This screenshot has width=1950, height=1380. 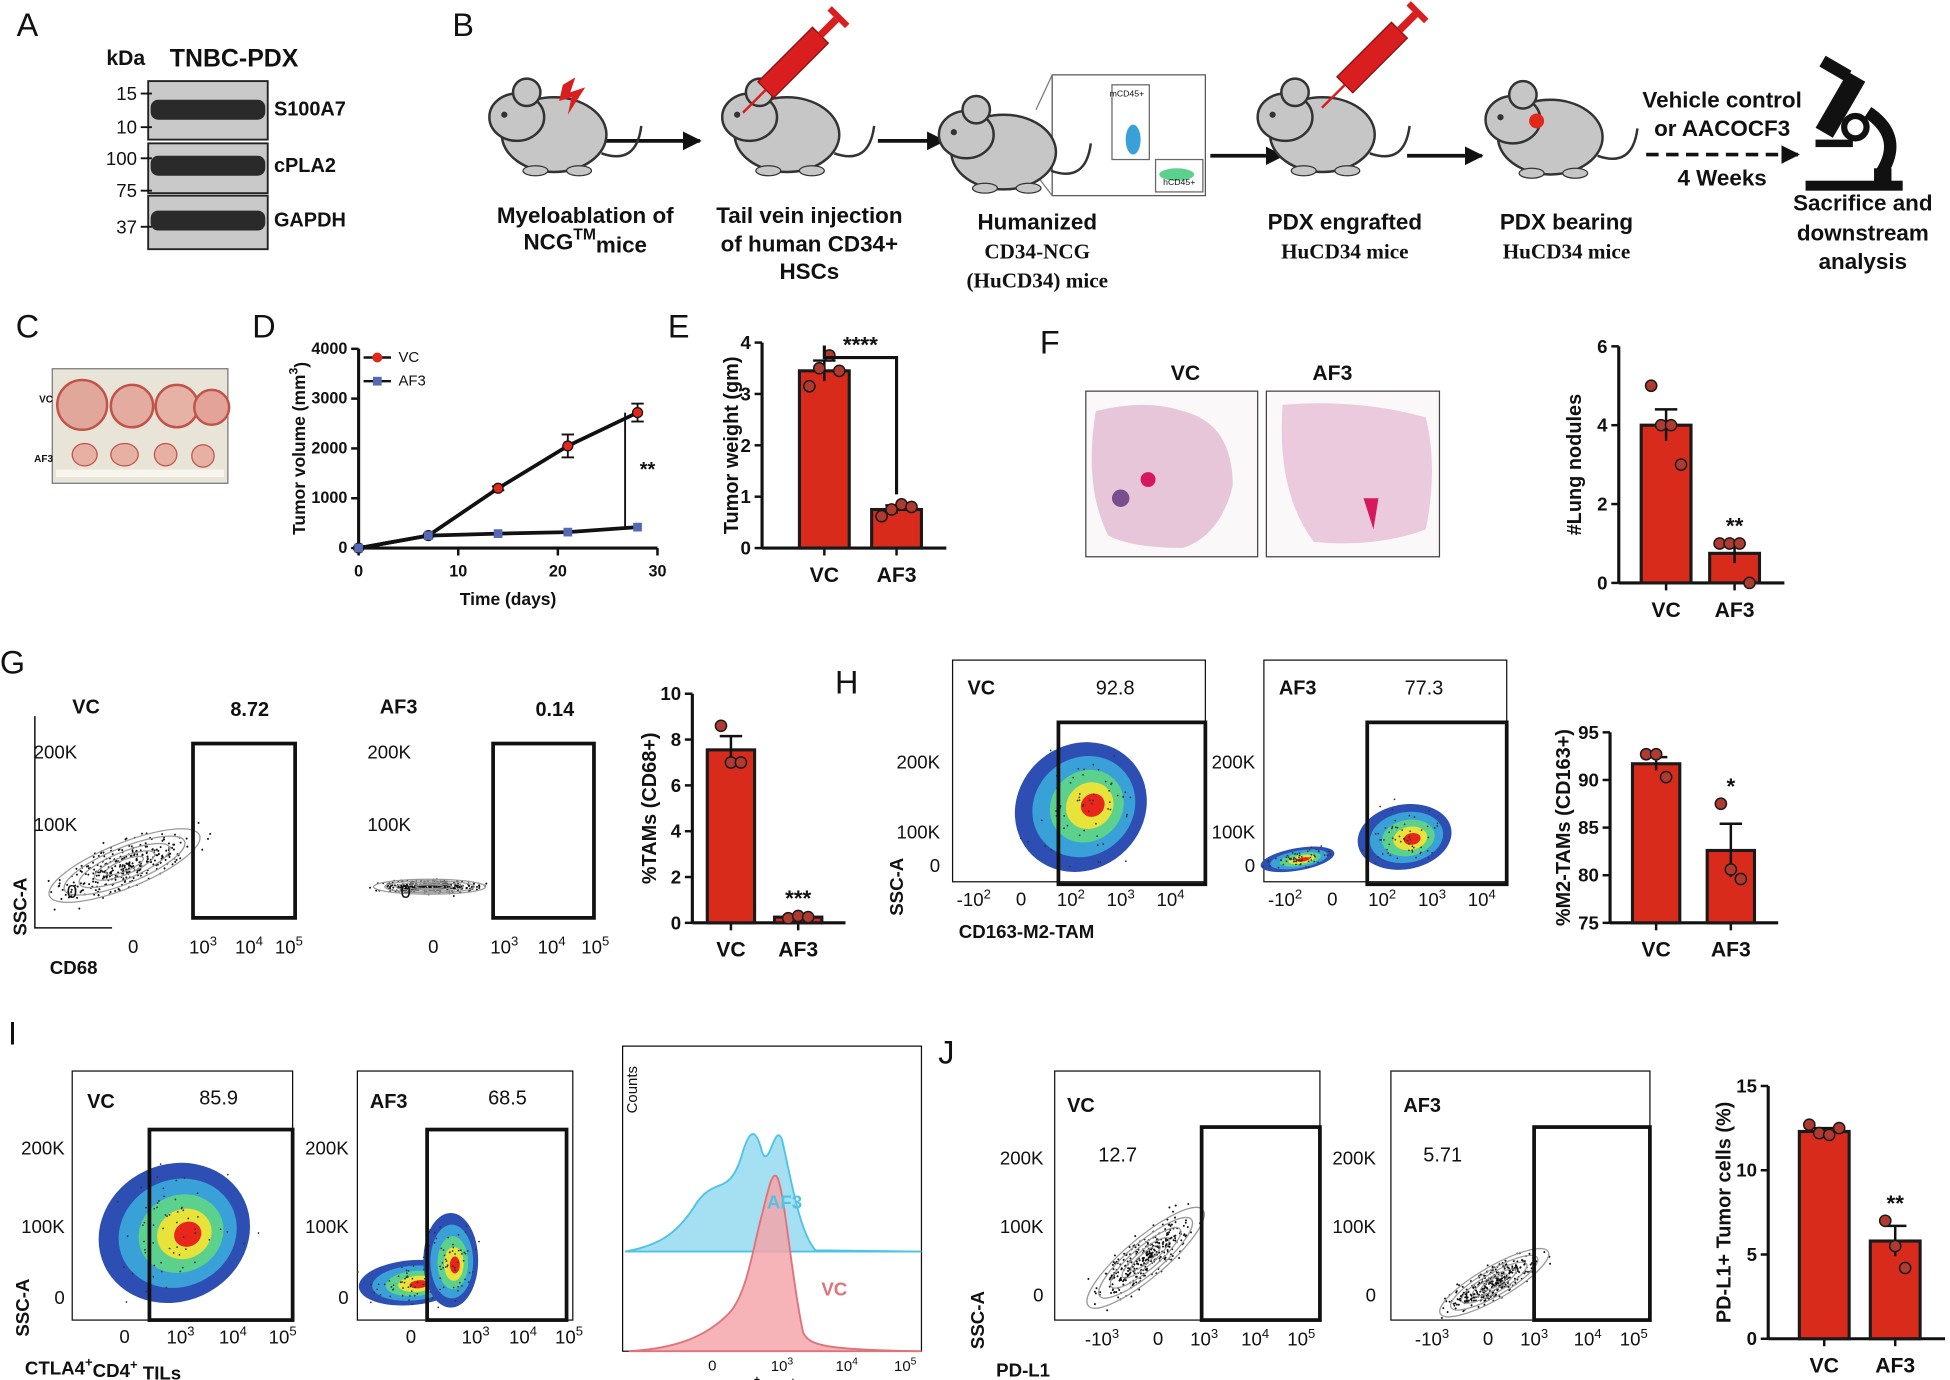 What do you see at coordinates (485, 1330) in the screenshot?
I see `text-part: 3` at bounding box center [485, 1330].